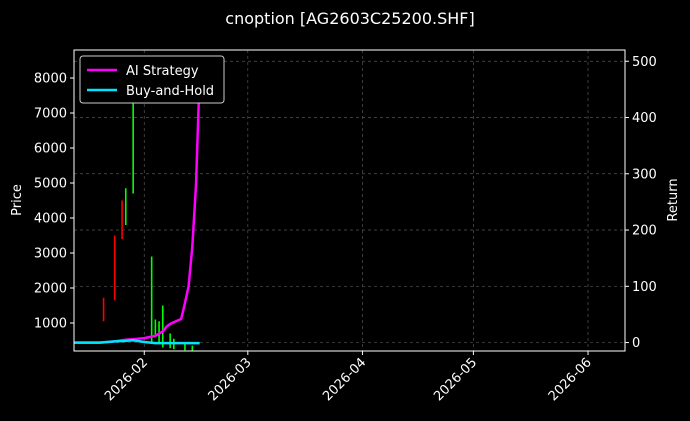 This screenshot has width=690, height=421. Describe the element at coordinates (50, 114) in the screenshot. I see `y-left-tick-label: 7000` at that location.